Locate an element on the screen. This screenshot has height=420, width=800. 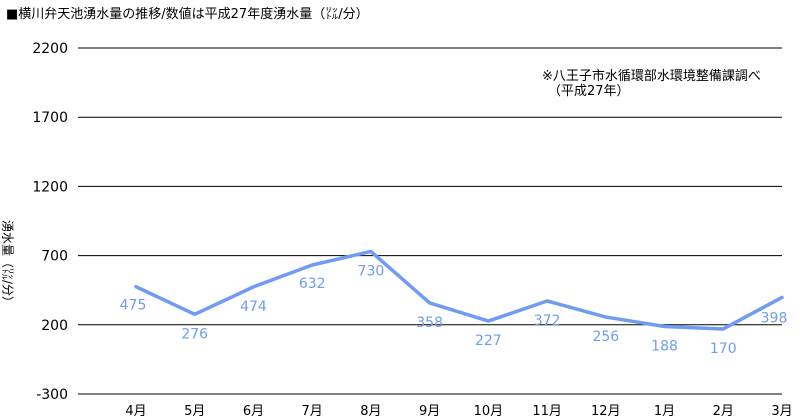
source-note: ※八王子市水循環部水環境整備課調べ is located at coordinates (651, 76).